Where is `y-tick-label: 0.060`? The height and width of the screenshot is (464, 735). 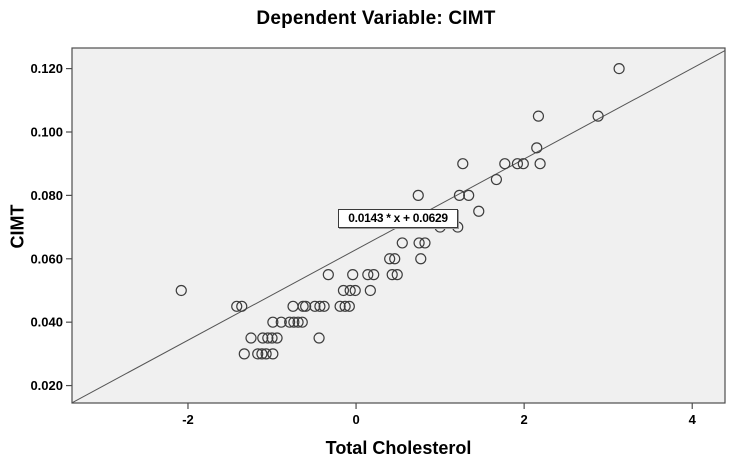 y-tick-label: 0.060 is located at coordinates (46, 258).